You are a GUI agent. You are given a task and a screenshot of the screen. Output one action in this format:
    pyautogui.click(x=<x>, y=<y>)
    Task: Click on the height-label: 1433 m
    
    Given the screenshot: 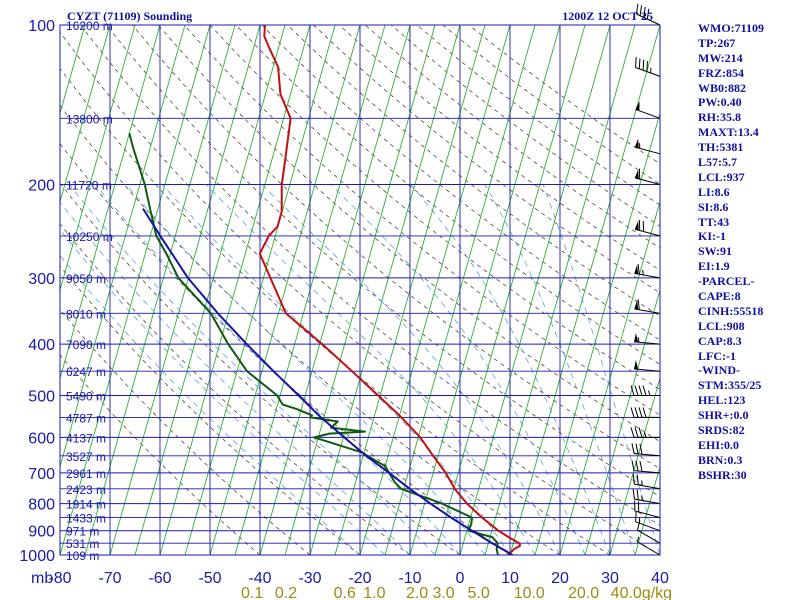 What is the action you would take?
    pyautogui.click(x=86, y=519)
    